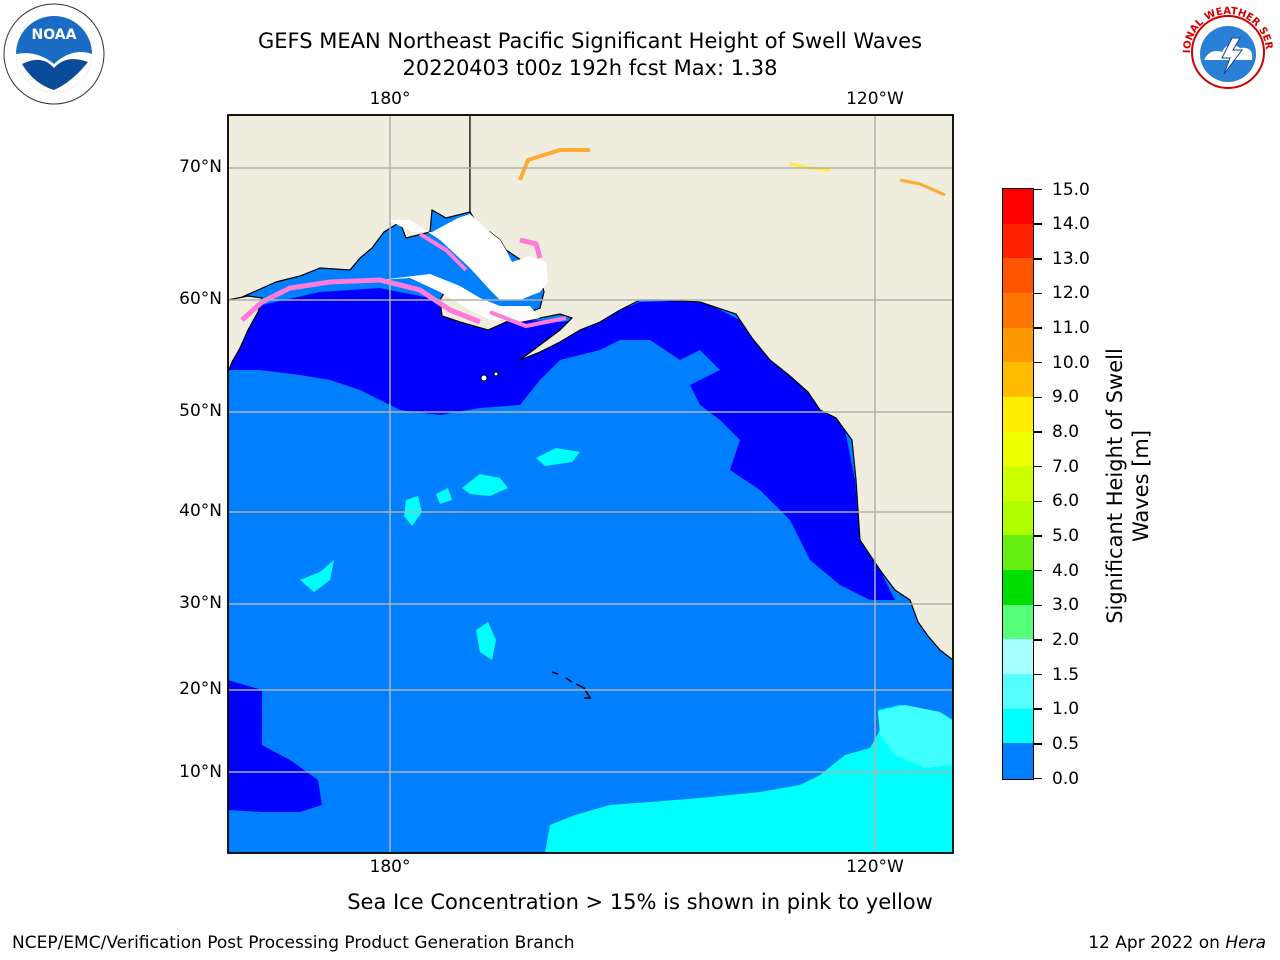 The width and height of the screenshot is (1280, 960). I want to click on colorbar-tick-label: 0.0, so click(1066, 778).